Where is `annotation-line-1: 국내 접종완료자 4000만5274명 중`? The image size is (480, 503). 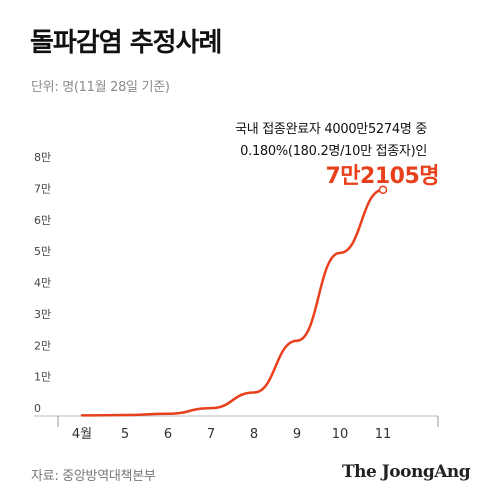
annotation-line-1: 국내 접종완료자 4000만5274명 중 is located at coordinates (331, 129).